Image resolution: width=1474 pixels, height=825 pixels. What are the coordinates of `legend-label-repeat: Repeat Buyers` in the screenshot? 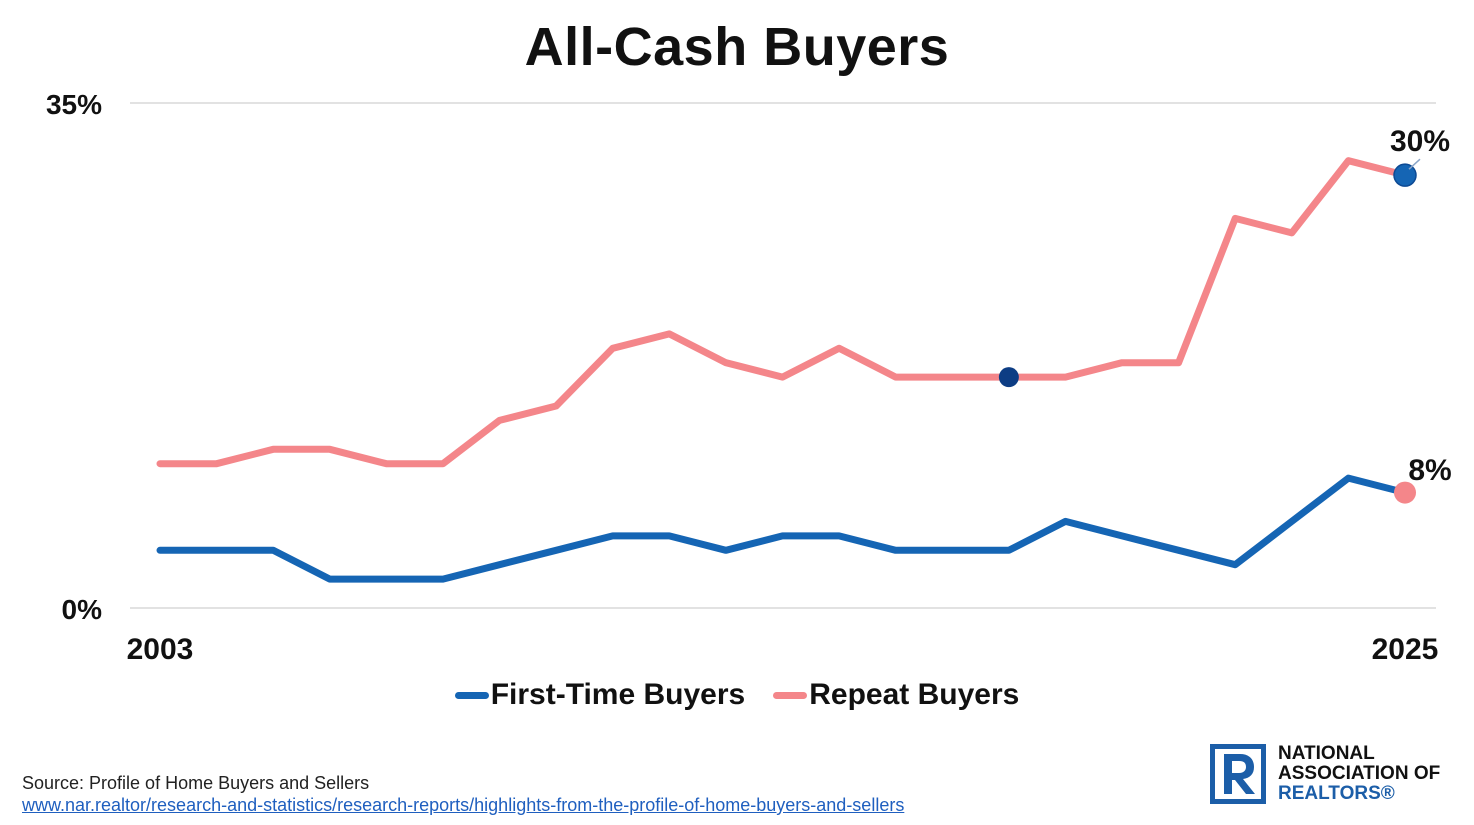 It's located at (914, 694).